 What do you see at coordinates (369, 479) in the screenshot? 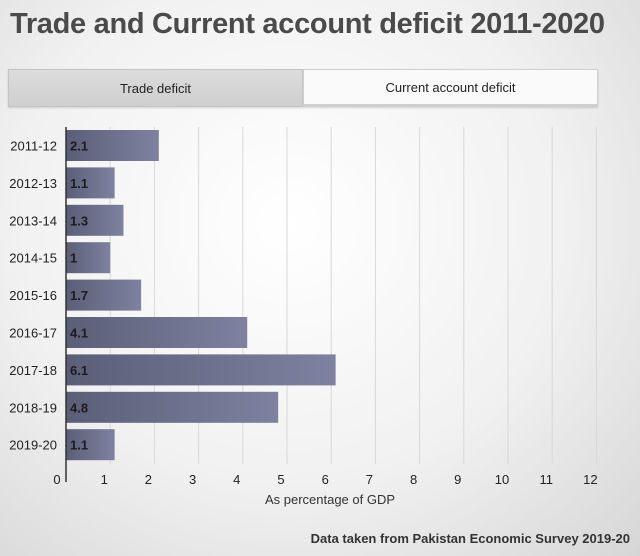
I see `x-tick-label: 7` at bounding box center [369, 479].